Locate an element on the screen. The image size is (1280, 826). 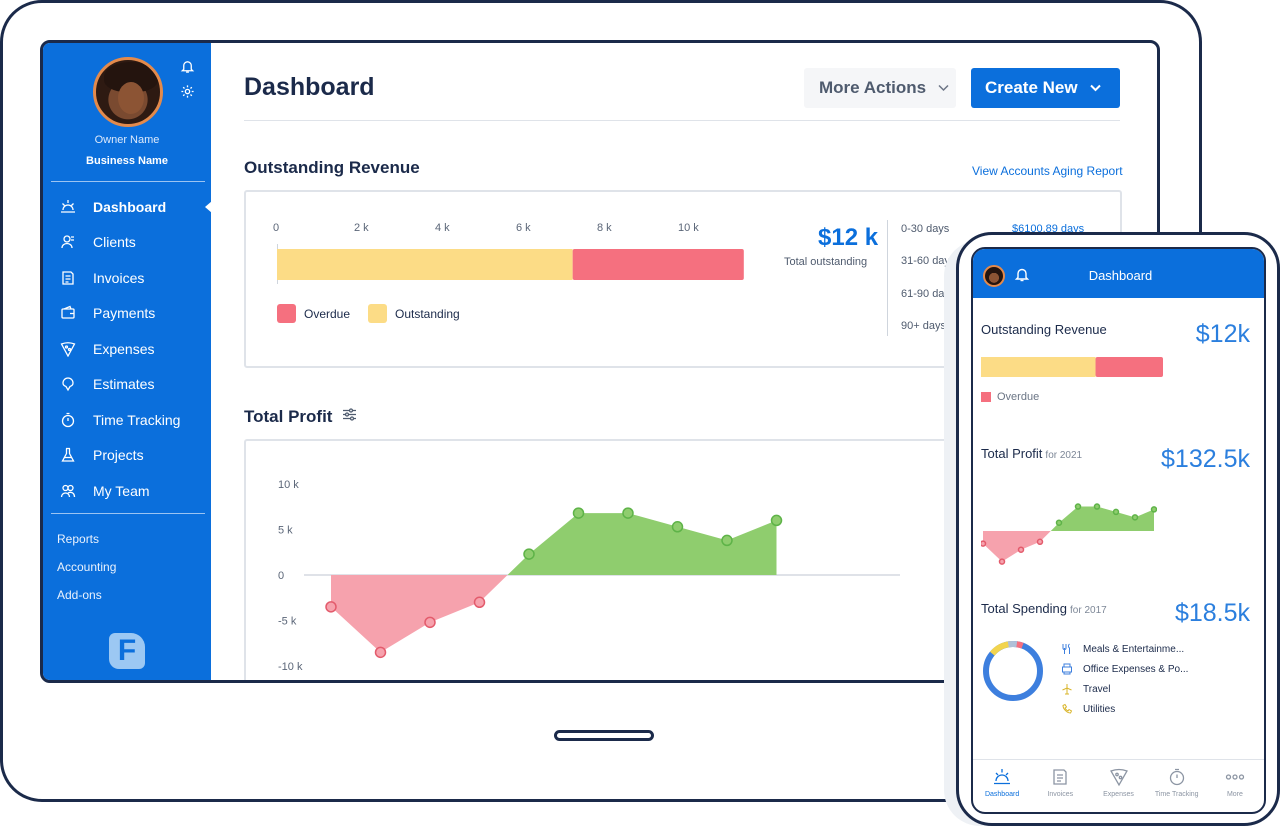
stopwatch-icon is located at coordinates (1176, 777).